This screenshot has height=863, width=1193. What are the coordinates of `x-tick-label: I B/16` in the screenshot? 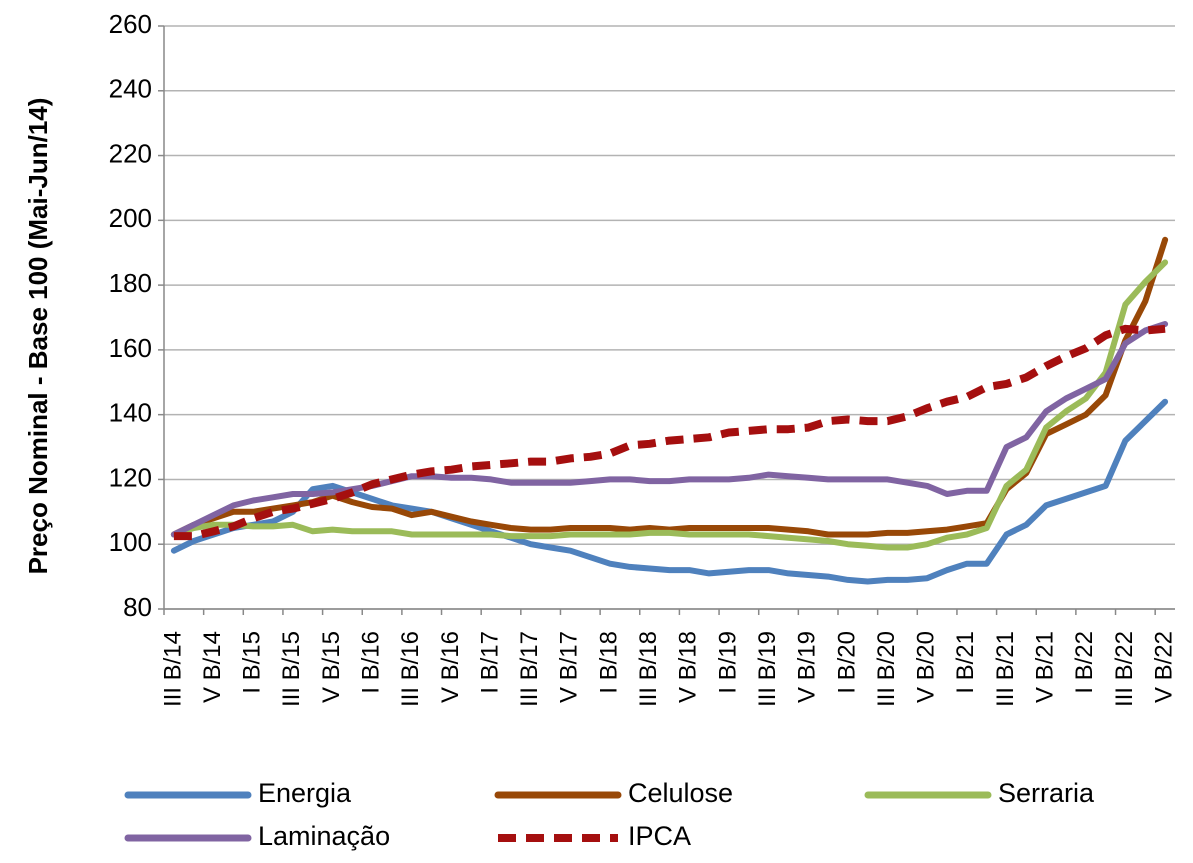 It's located at (370, 662).